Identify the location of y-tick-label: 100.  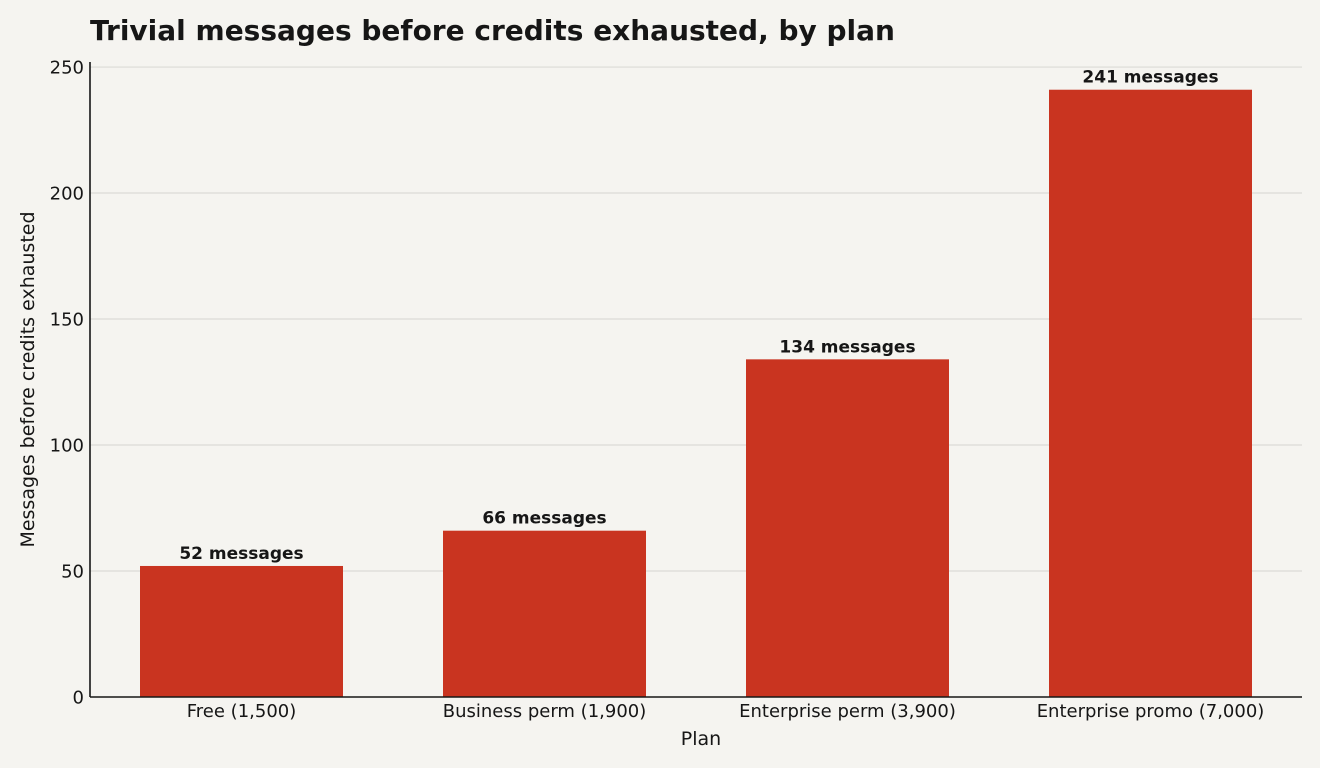
(67, 446).